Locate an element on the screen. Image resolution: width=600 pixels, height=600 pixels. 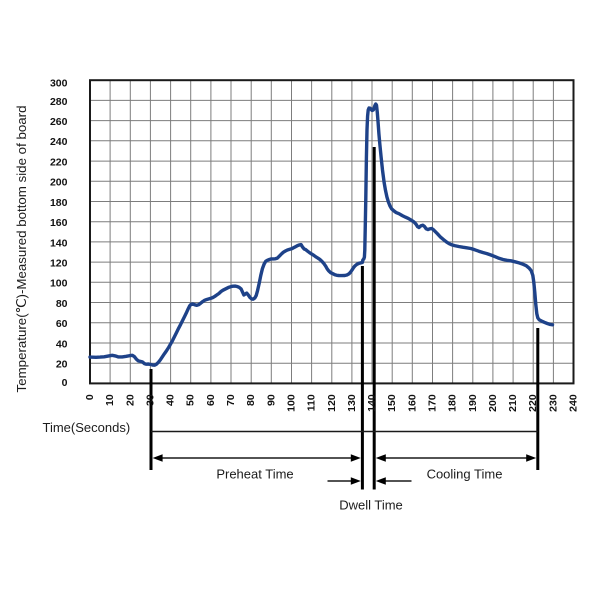
svg-text: Dwell Time is located at coordinates (371, 505).